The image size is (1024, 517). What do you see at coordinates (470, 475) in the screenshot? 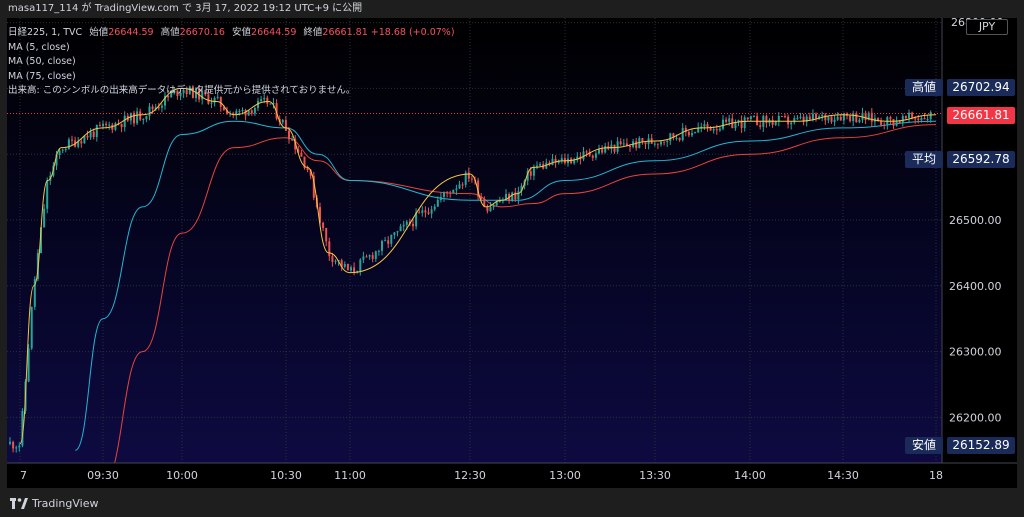
I see `x-tick-label: 12:30` at bounding box center [470, 475].